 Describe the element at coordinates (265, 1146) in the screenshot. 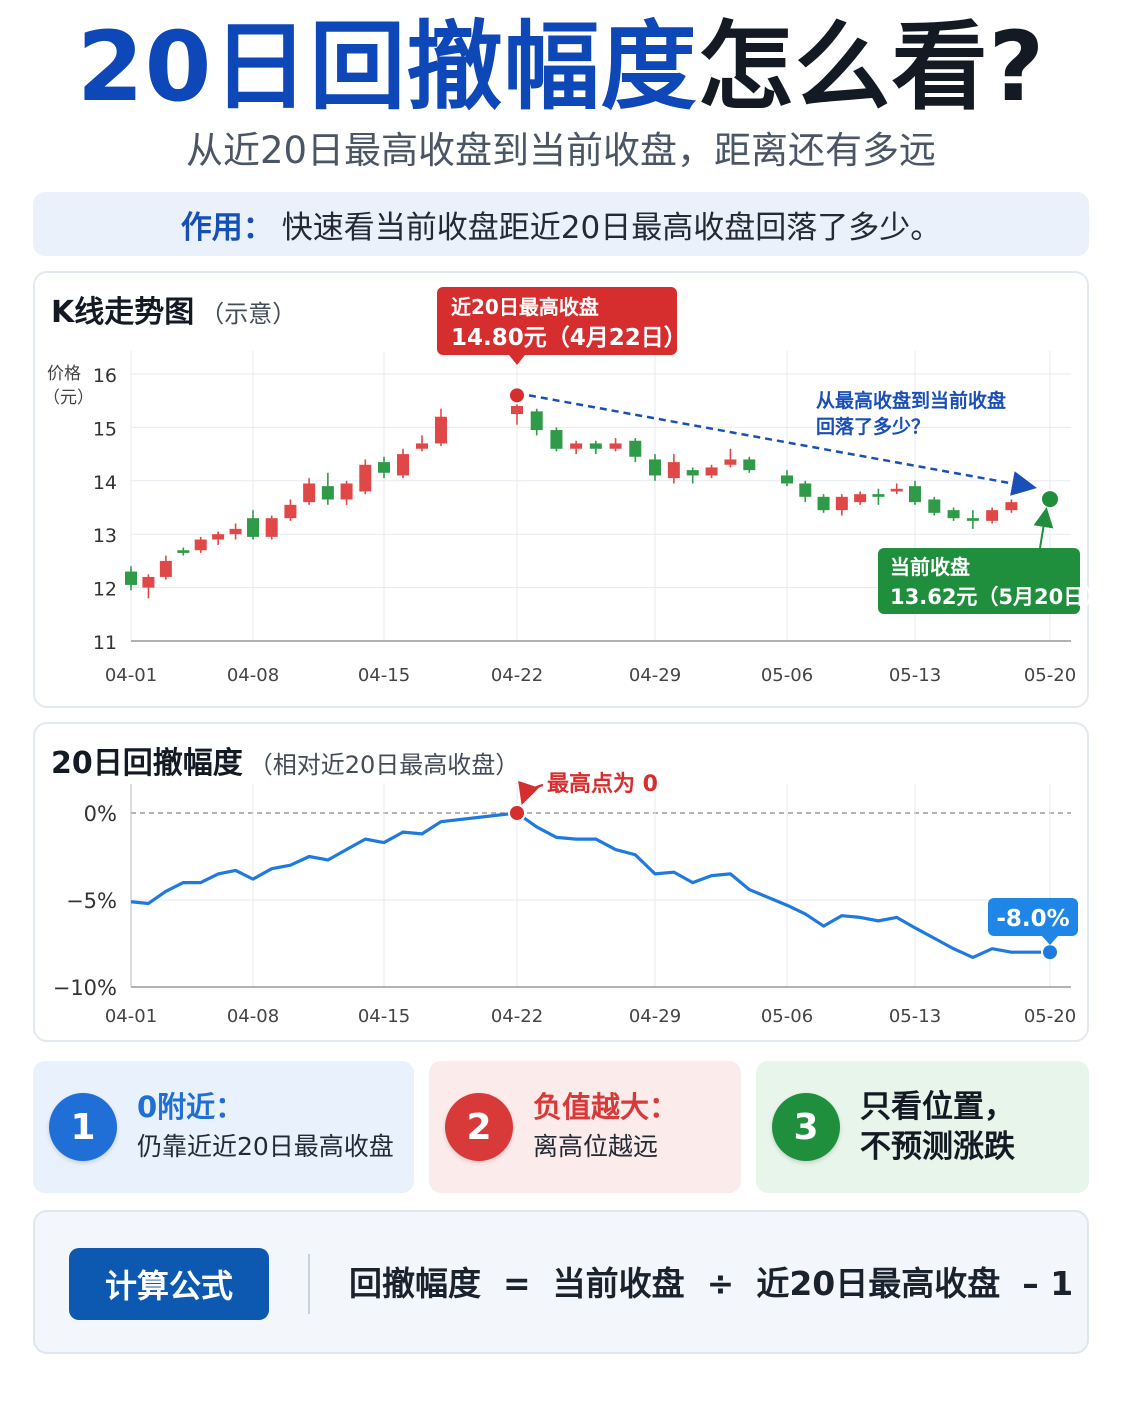

I see `tip-body-1: 仍靠近近20日最高收盘` at that location.